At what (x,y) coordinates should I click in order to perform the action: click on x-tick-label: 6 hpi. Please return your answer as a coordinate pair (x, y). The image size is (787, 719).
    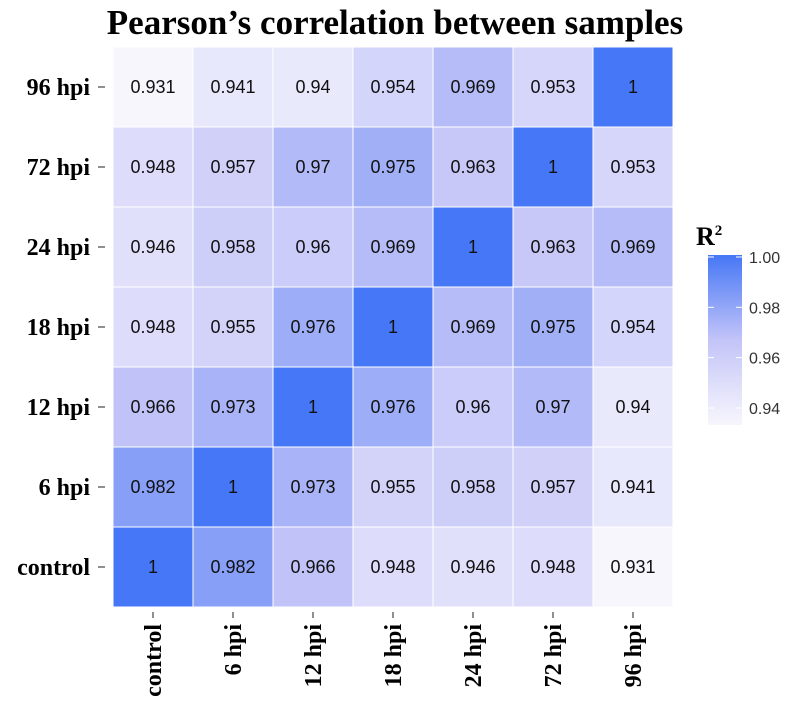
    Looking at the image, I should click on (234, 650).